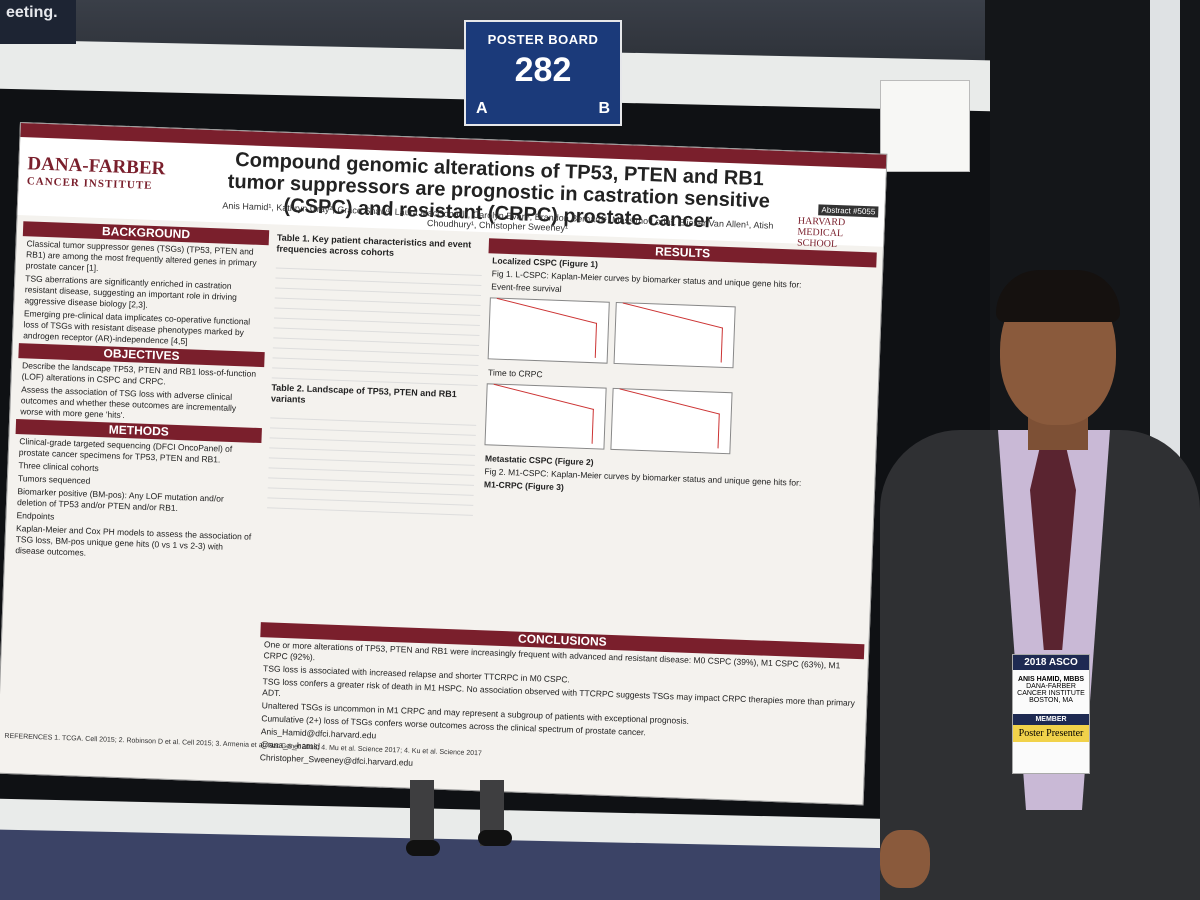 Image resolution: width=1200 pixels, height=900 pixels. I want to click on badge-event: 2018 ASCO, so click(1051, 662).